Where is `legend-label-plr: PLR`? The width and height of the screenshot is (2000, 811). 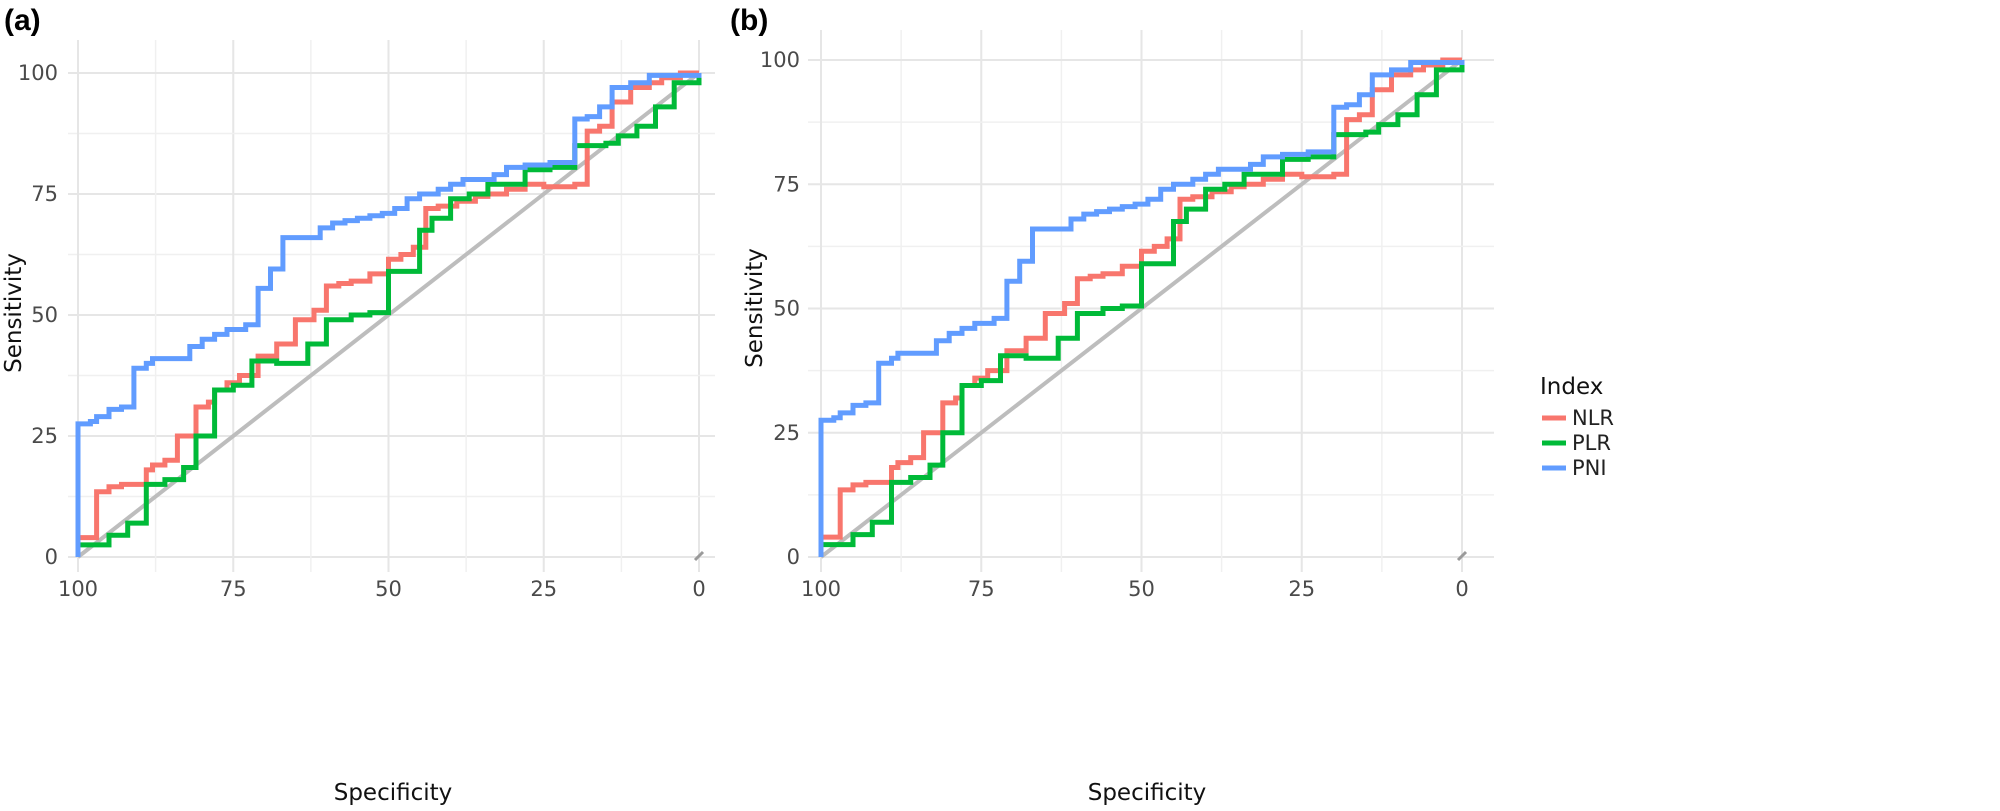 legend-label-plr: PLR is located at coordinates (1591, 443).